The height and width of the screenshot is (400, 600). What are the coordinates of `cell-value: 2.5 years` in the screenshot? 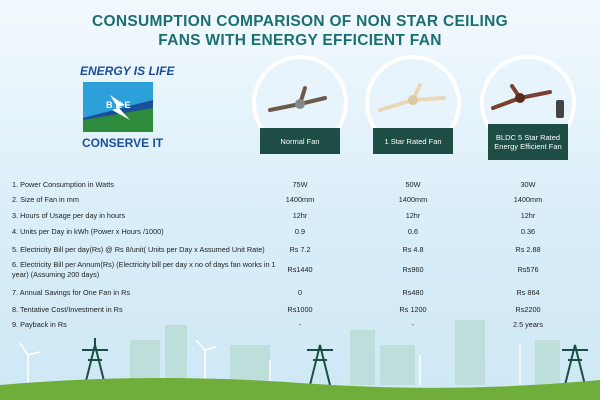 It's located at (527, 324).